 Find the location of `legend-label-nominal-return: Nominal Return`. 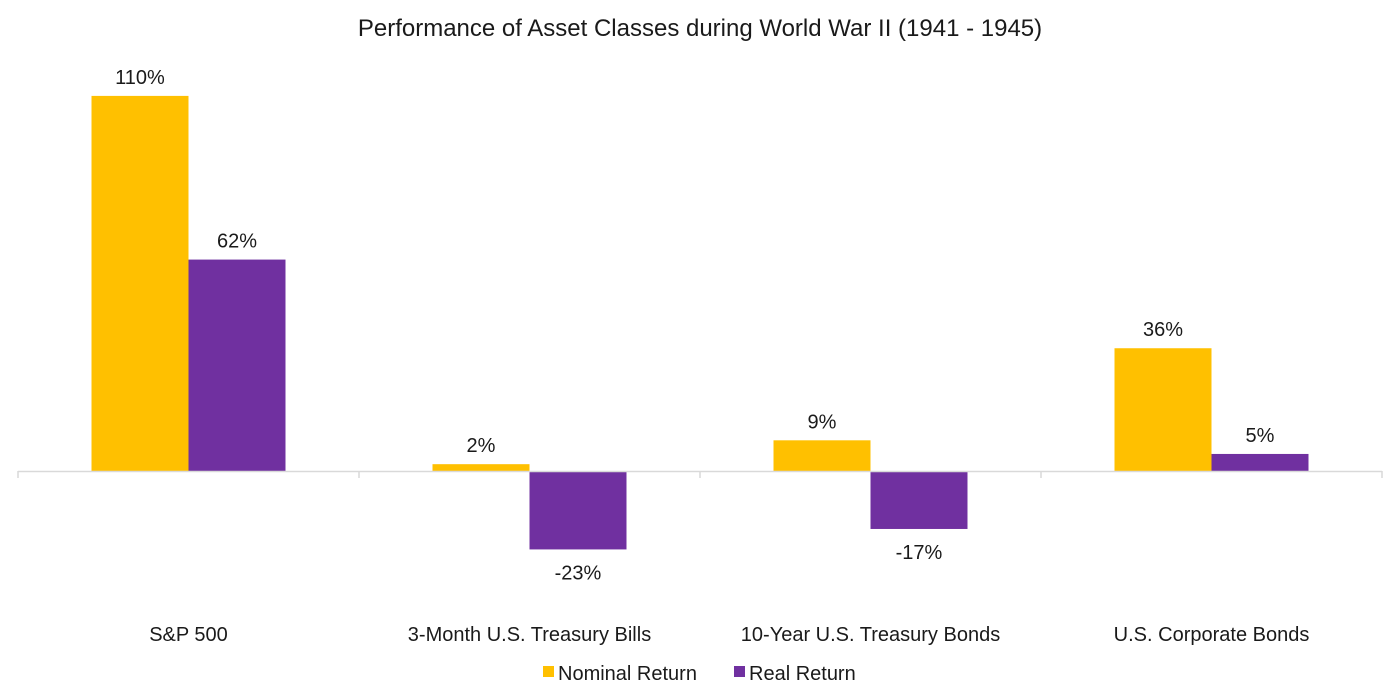

legend-label-nominal-return: Nominal Return is located at coordinates (627, 674).